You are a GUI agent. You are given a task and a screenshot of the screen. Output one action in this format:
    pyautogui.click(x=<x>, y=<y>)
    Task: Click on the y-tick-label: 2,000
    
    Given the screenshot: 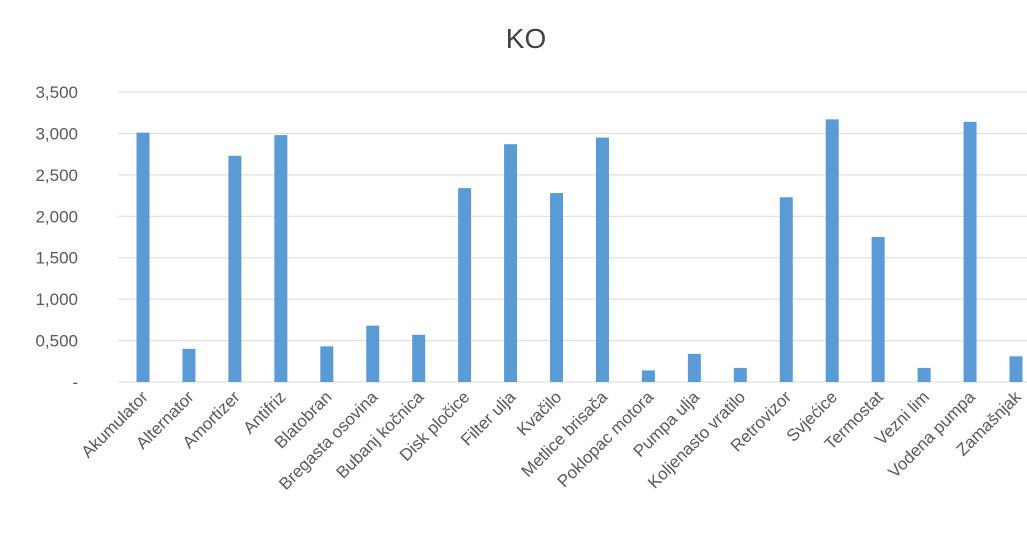 What is the action you would take?
    pyautogui.click(x=56, y=216)
    